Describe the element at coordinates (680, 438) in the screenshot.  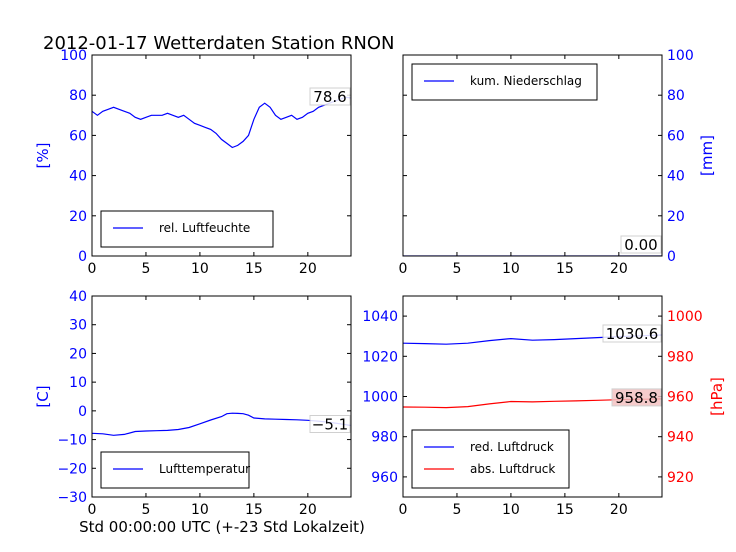
I see `y-tick-label-right: 940` at that location.